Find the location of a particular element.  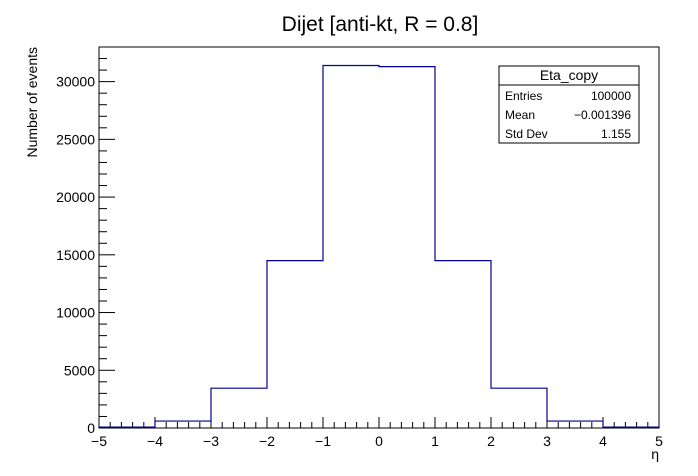

stats-mean-value: −0.001396 is located at coordinates (602, 115).